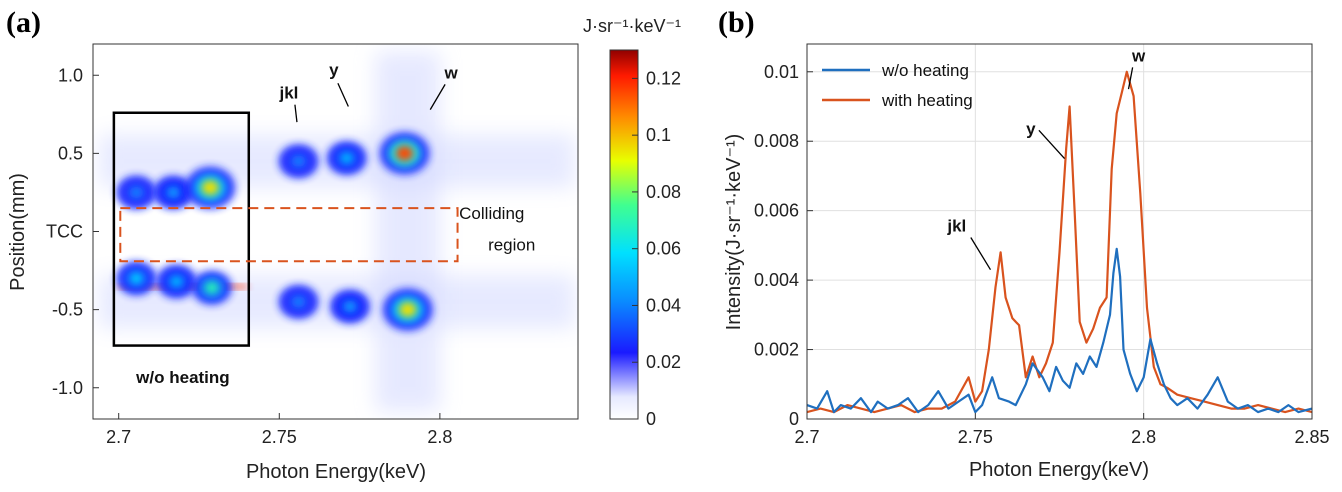 Image resolution: width=1342 pixels, height=492 pixels. I want to click on panel-label-b: (b), so click(736, 22).